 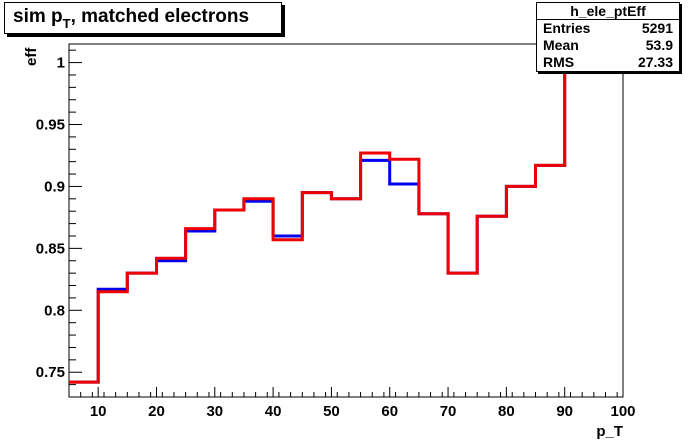 What do you see at coordinates (160, 16) in the screenshot?
I see `title-suffix: , matched electrons` at bounding box center [160, 16].